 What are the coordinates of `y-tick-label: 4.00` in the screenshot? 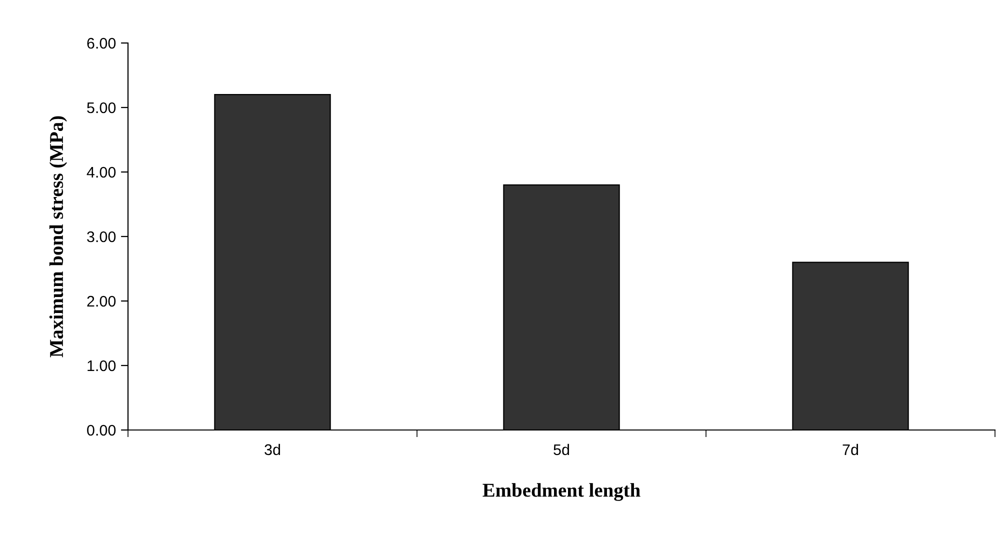 It's located at (101, 172).